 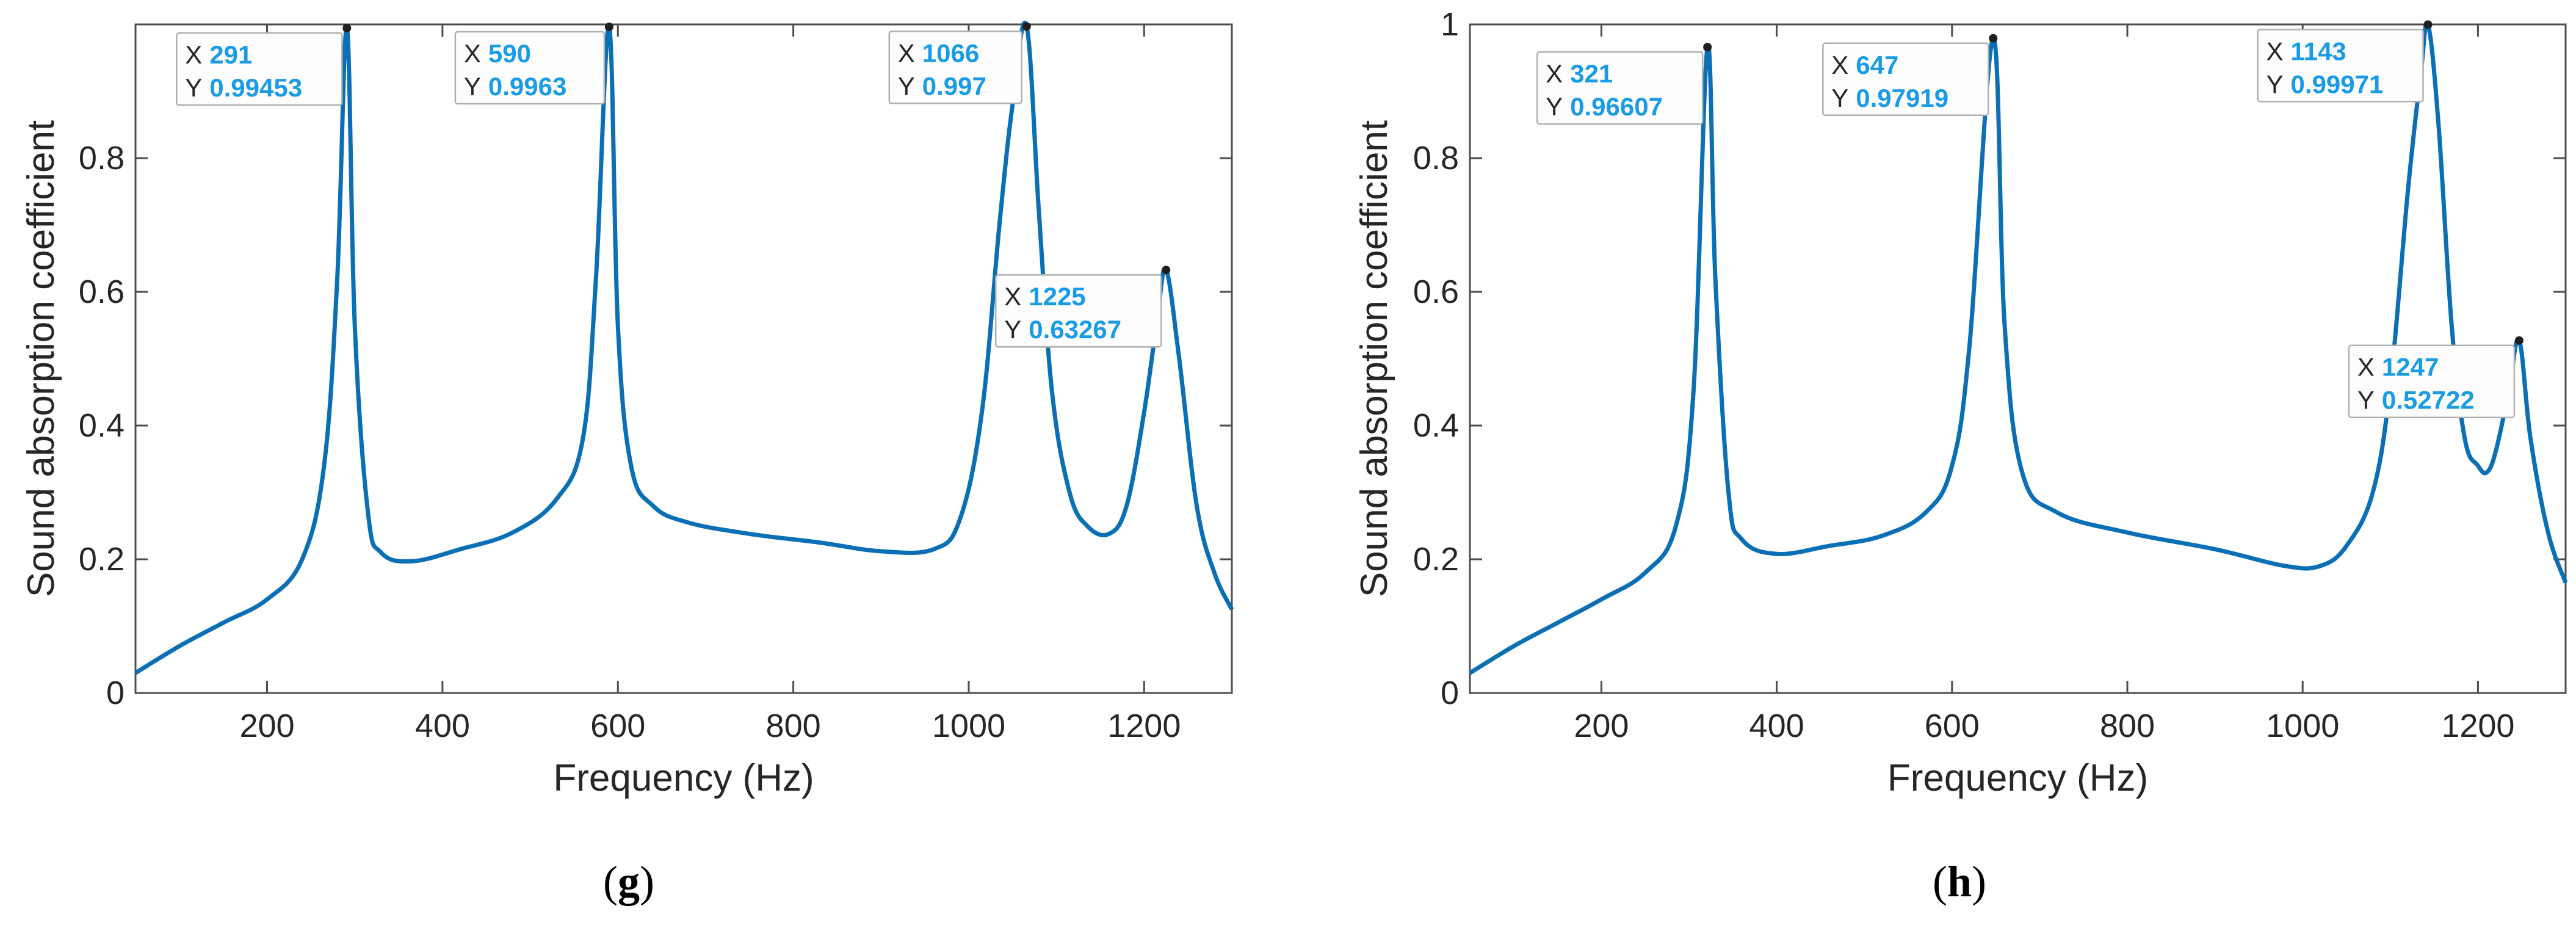 I want to click on caption-letter: g, so click(x=629, y=881).